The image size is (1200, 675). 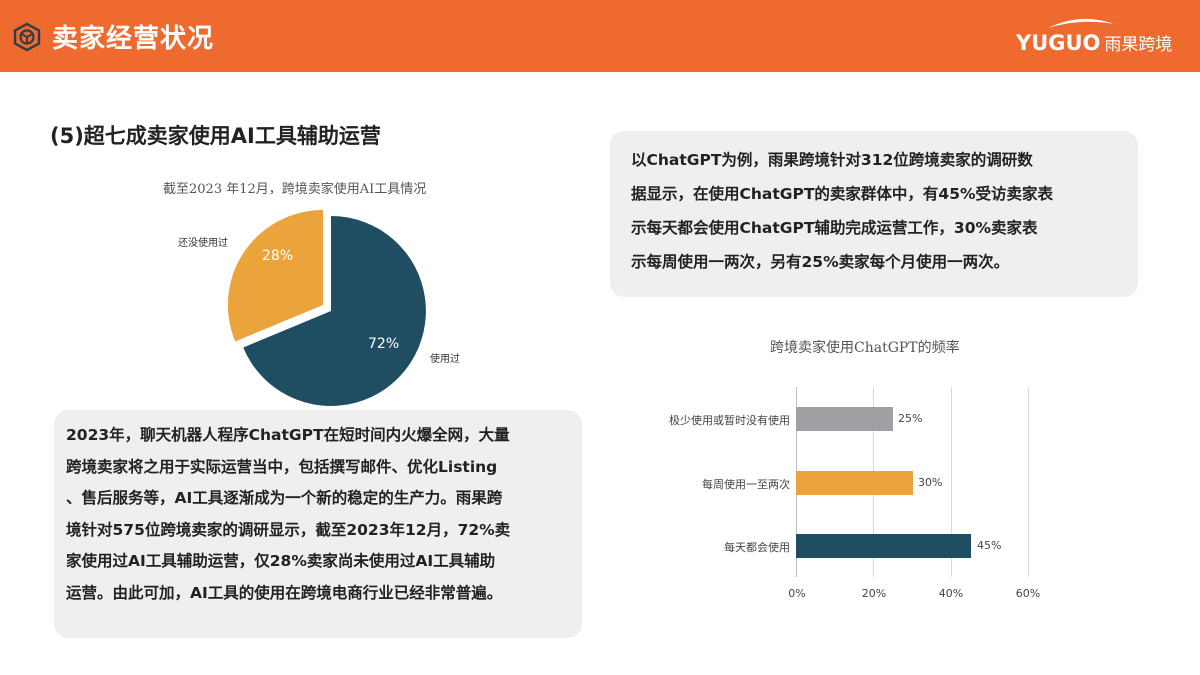 I want to click on pie-chart, so click(x=327, y=308).